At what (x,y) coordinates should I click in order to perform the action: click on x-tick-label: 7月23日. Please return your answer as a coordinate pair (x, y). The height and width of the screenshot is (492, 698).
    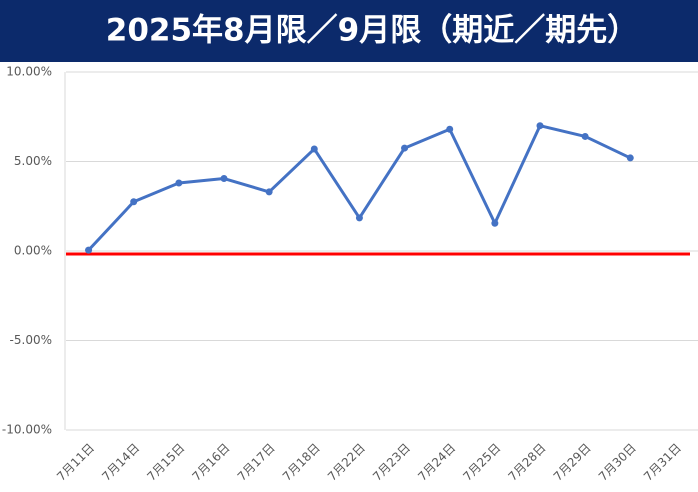
    Looking at the image, I should click on (391, 462).